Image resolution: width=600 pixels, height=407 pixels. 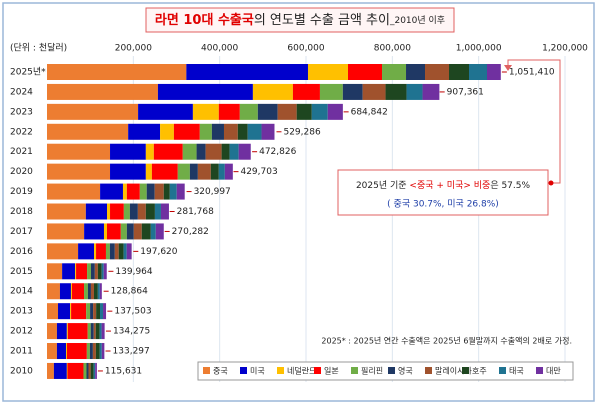 I want to click on legend-label: 태국, so click(x=516, y=371).